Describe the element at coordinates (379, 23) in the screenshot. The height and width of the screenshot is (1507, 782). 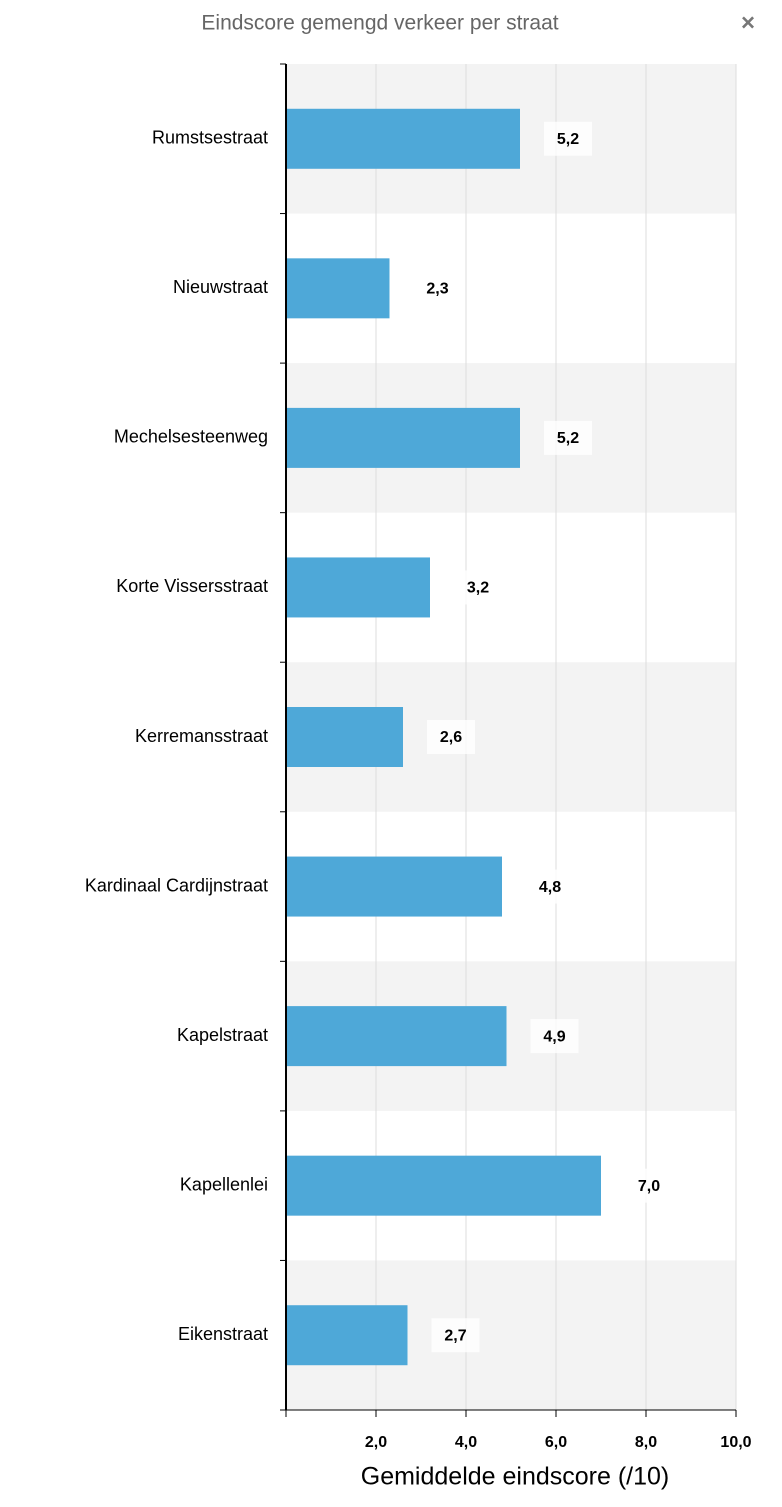
I see `chart-title: Eindscore gemengd verkeer per straat` at that location.